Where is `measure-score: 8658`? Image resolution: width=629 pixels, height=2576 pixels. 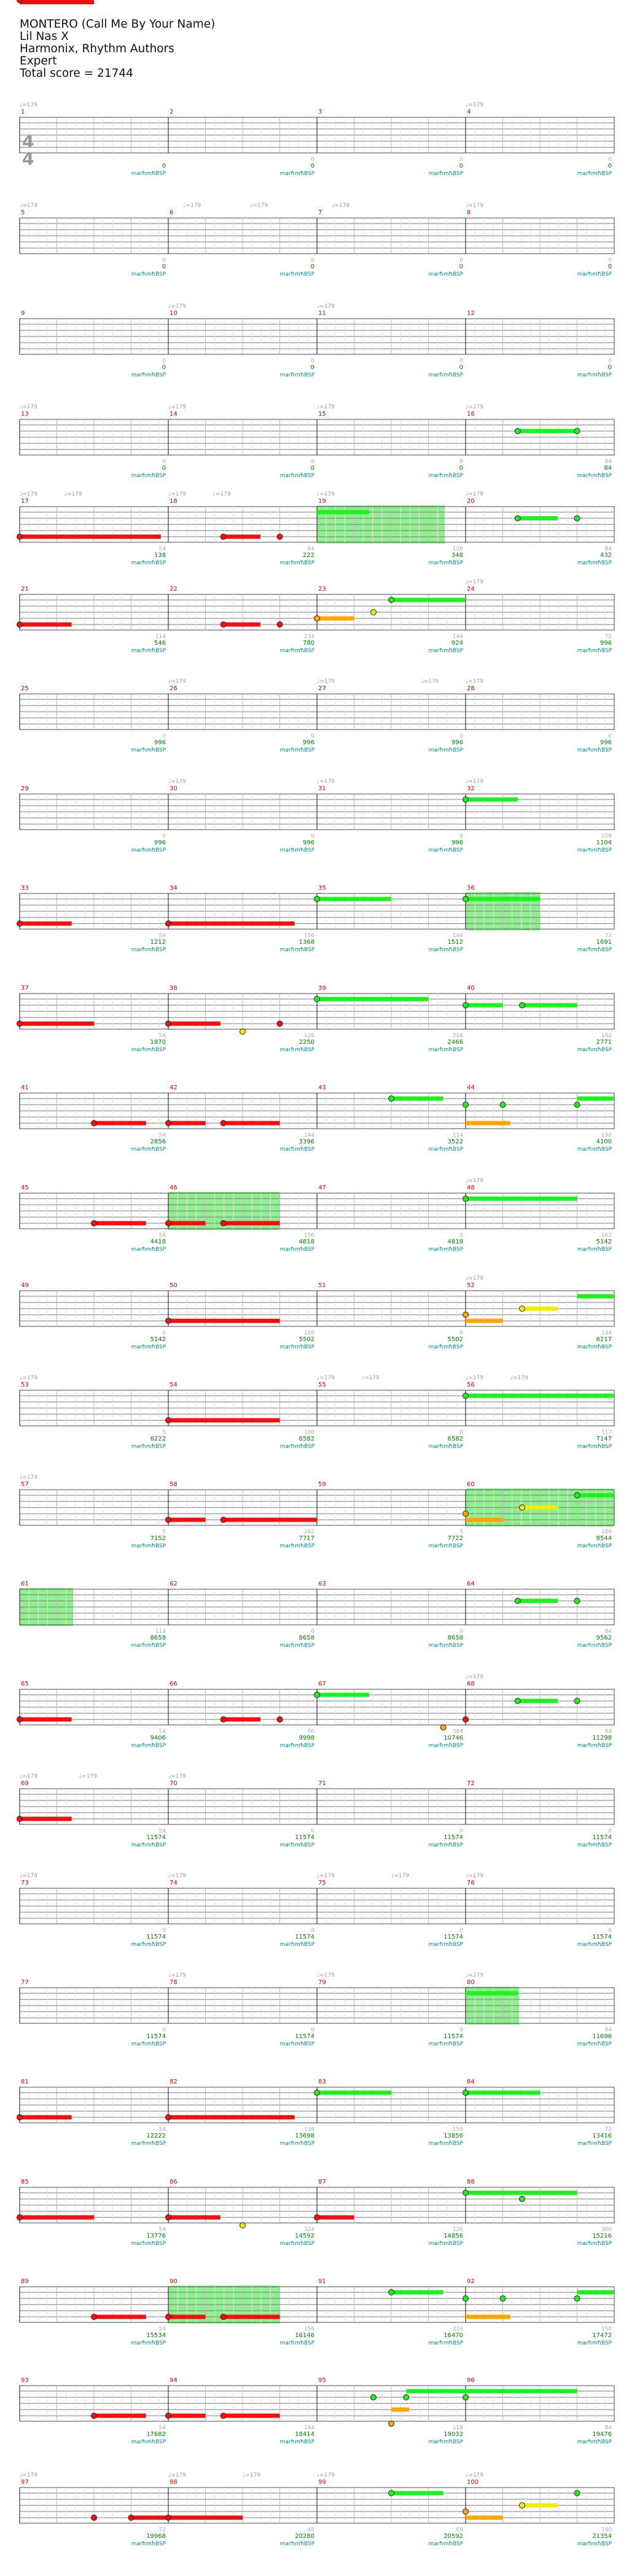
measure-score: 8658 is located at coordinates (158, 1638).